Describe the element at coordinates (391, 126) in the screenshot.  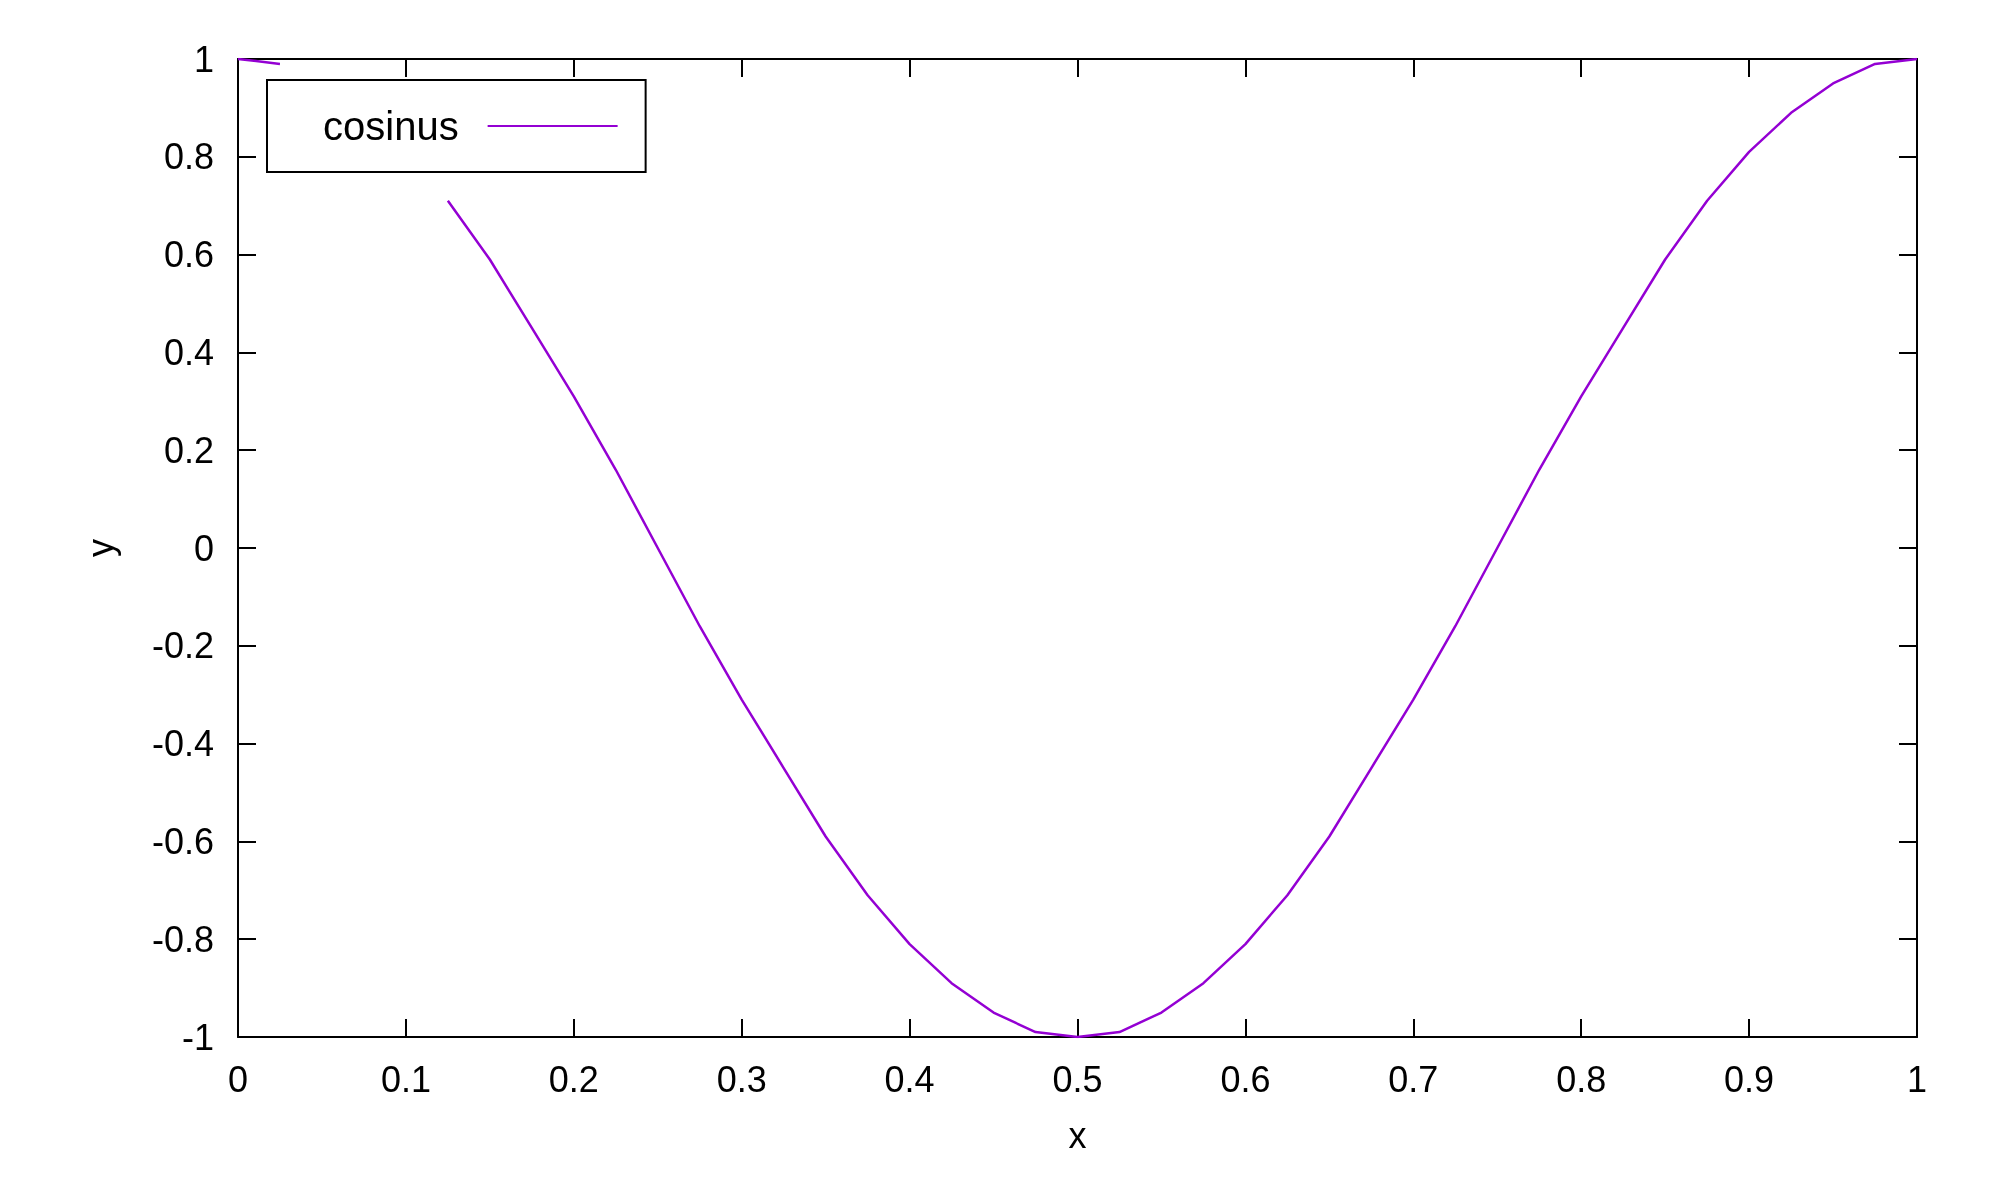
I see `legend-label: cosinus` at that location.